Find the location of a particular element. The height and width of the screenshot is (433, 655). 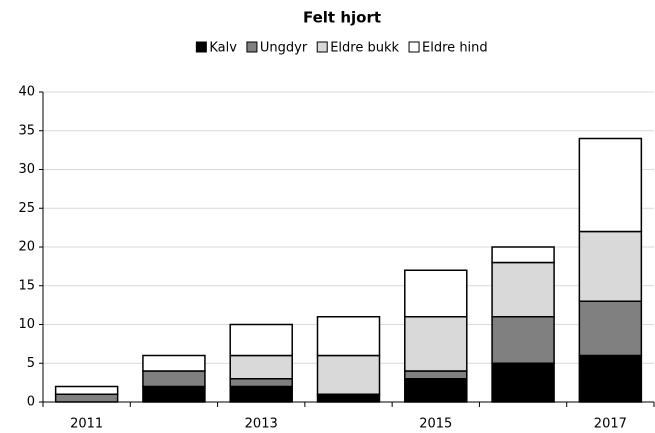

chart-title: Felt hjort is located at coordinates (342, 18).